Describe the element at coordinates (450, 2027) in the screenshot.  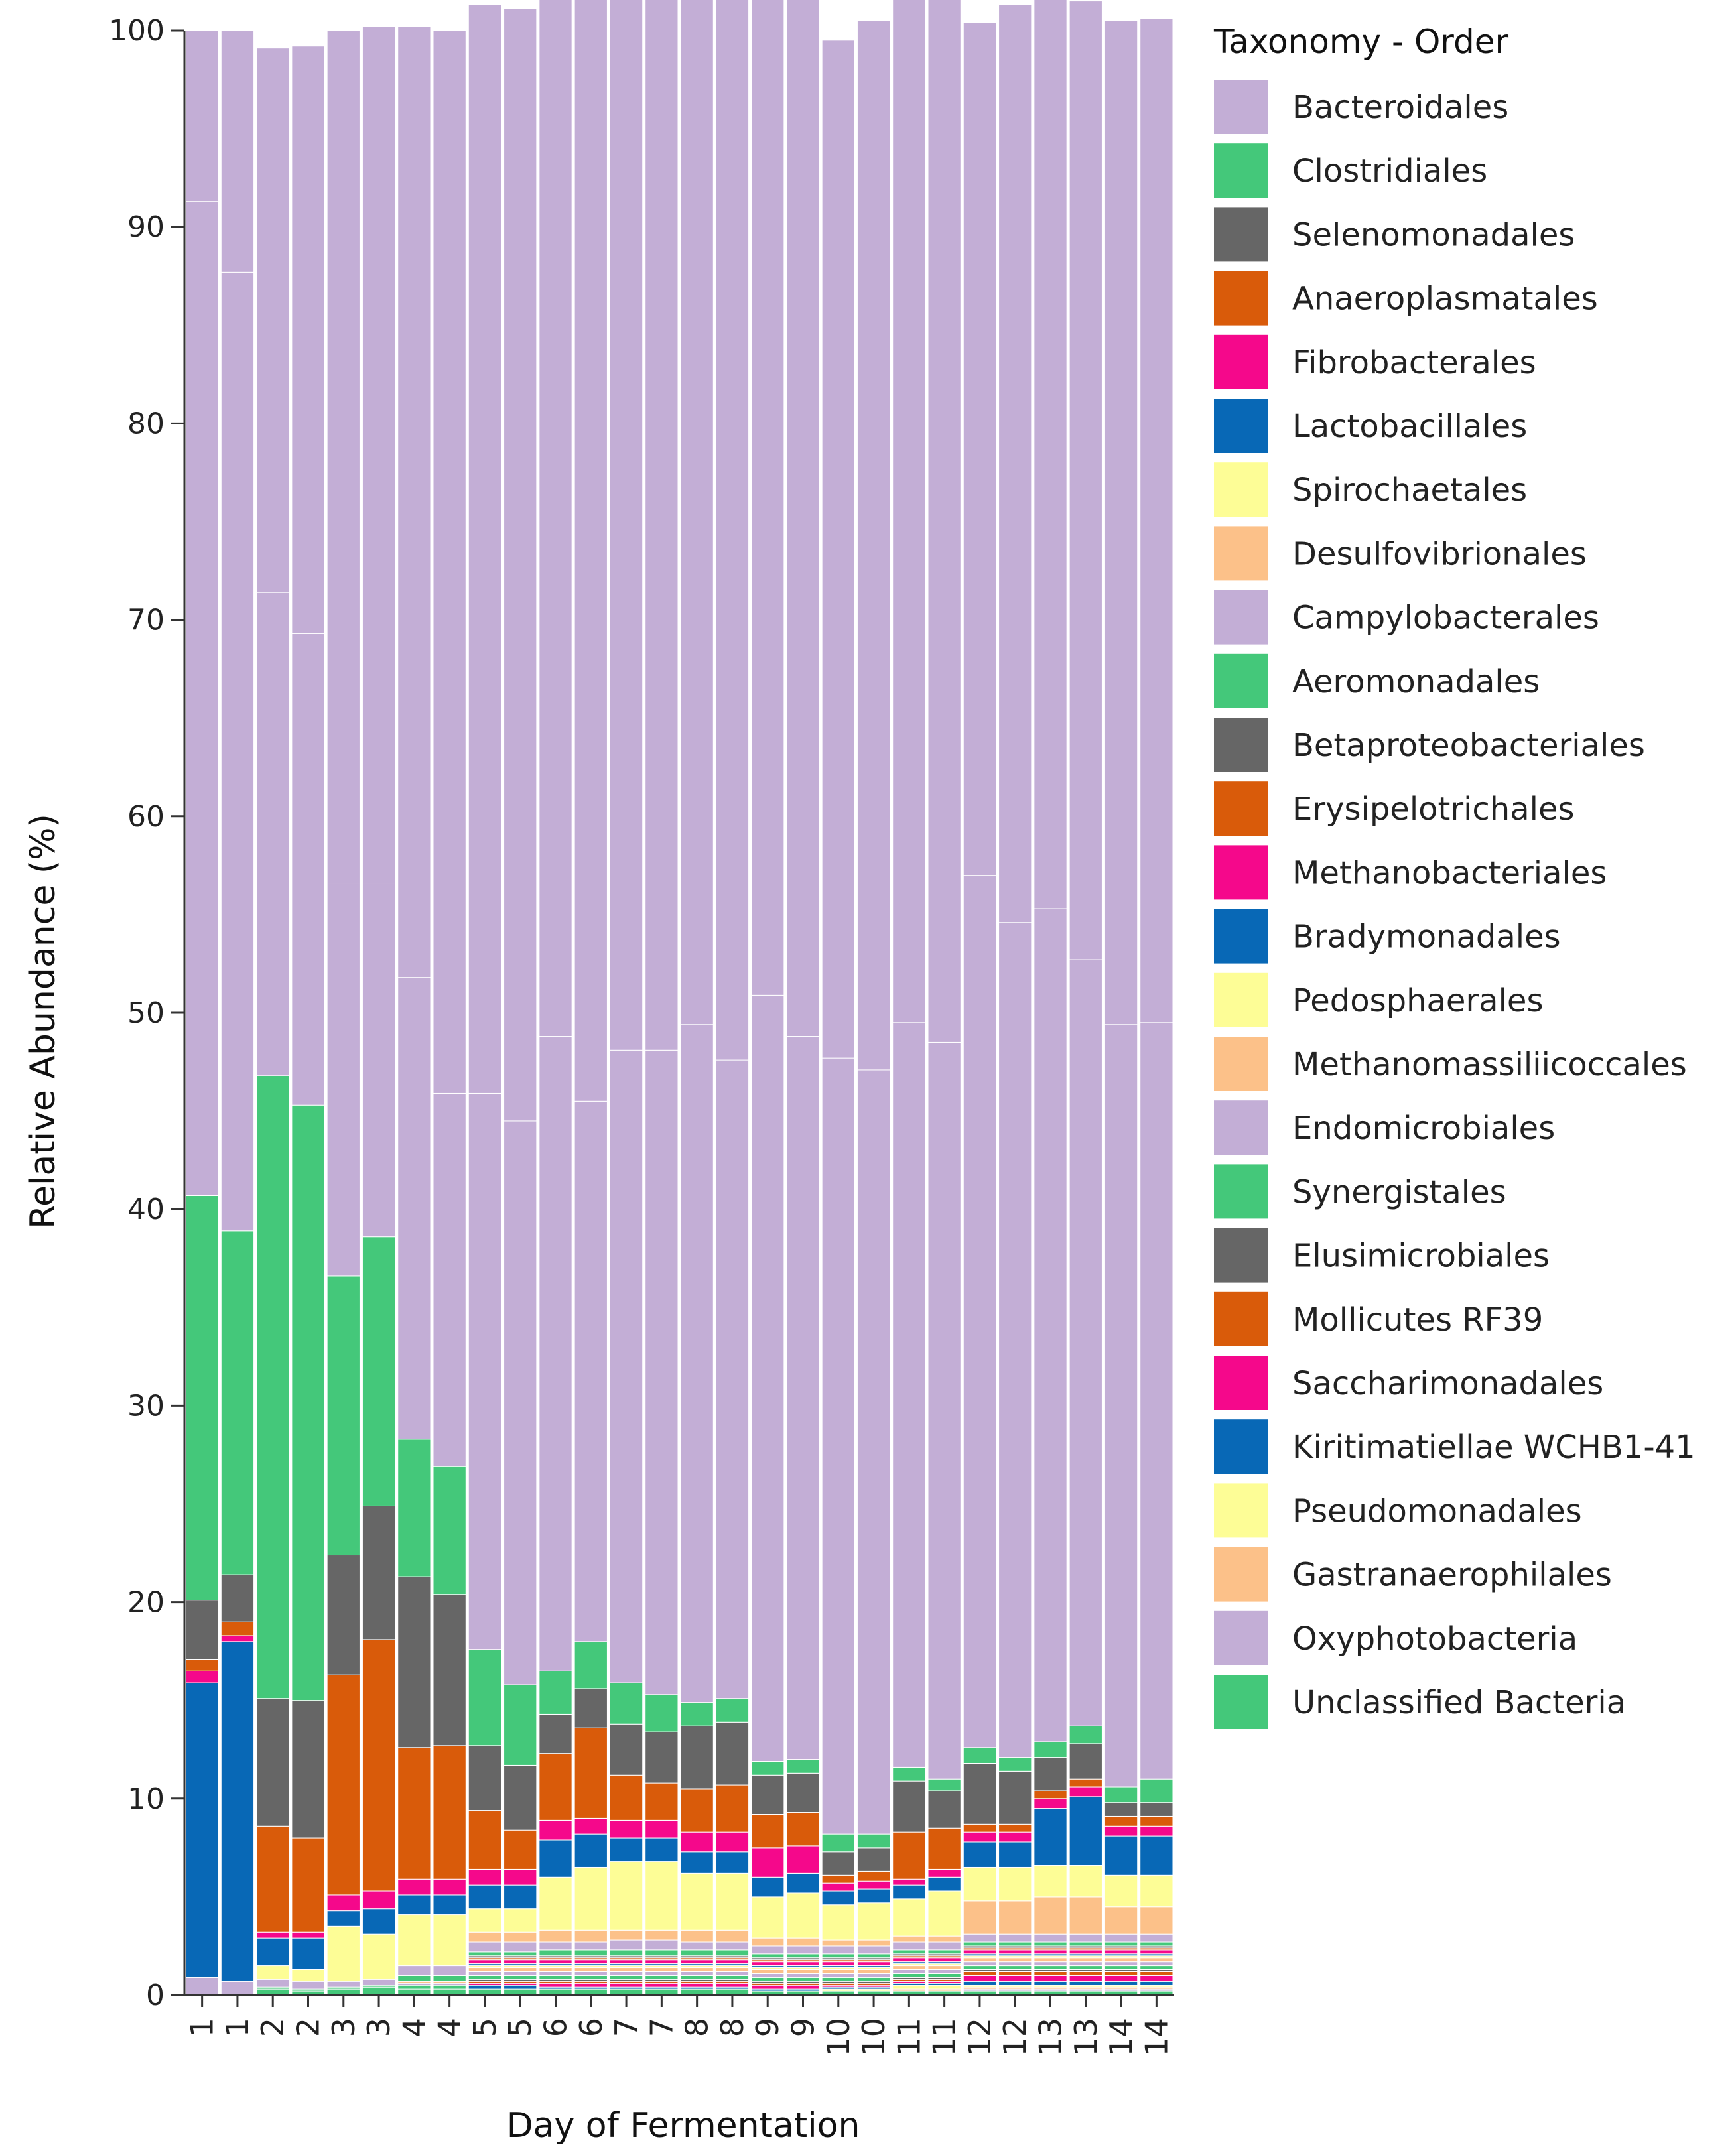
I see `x-tick-label: 4` at that location.